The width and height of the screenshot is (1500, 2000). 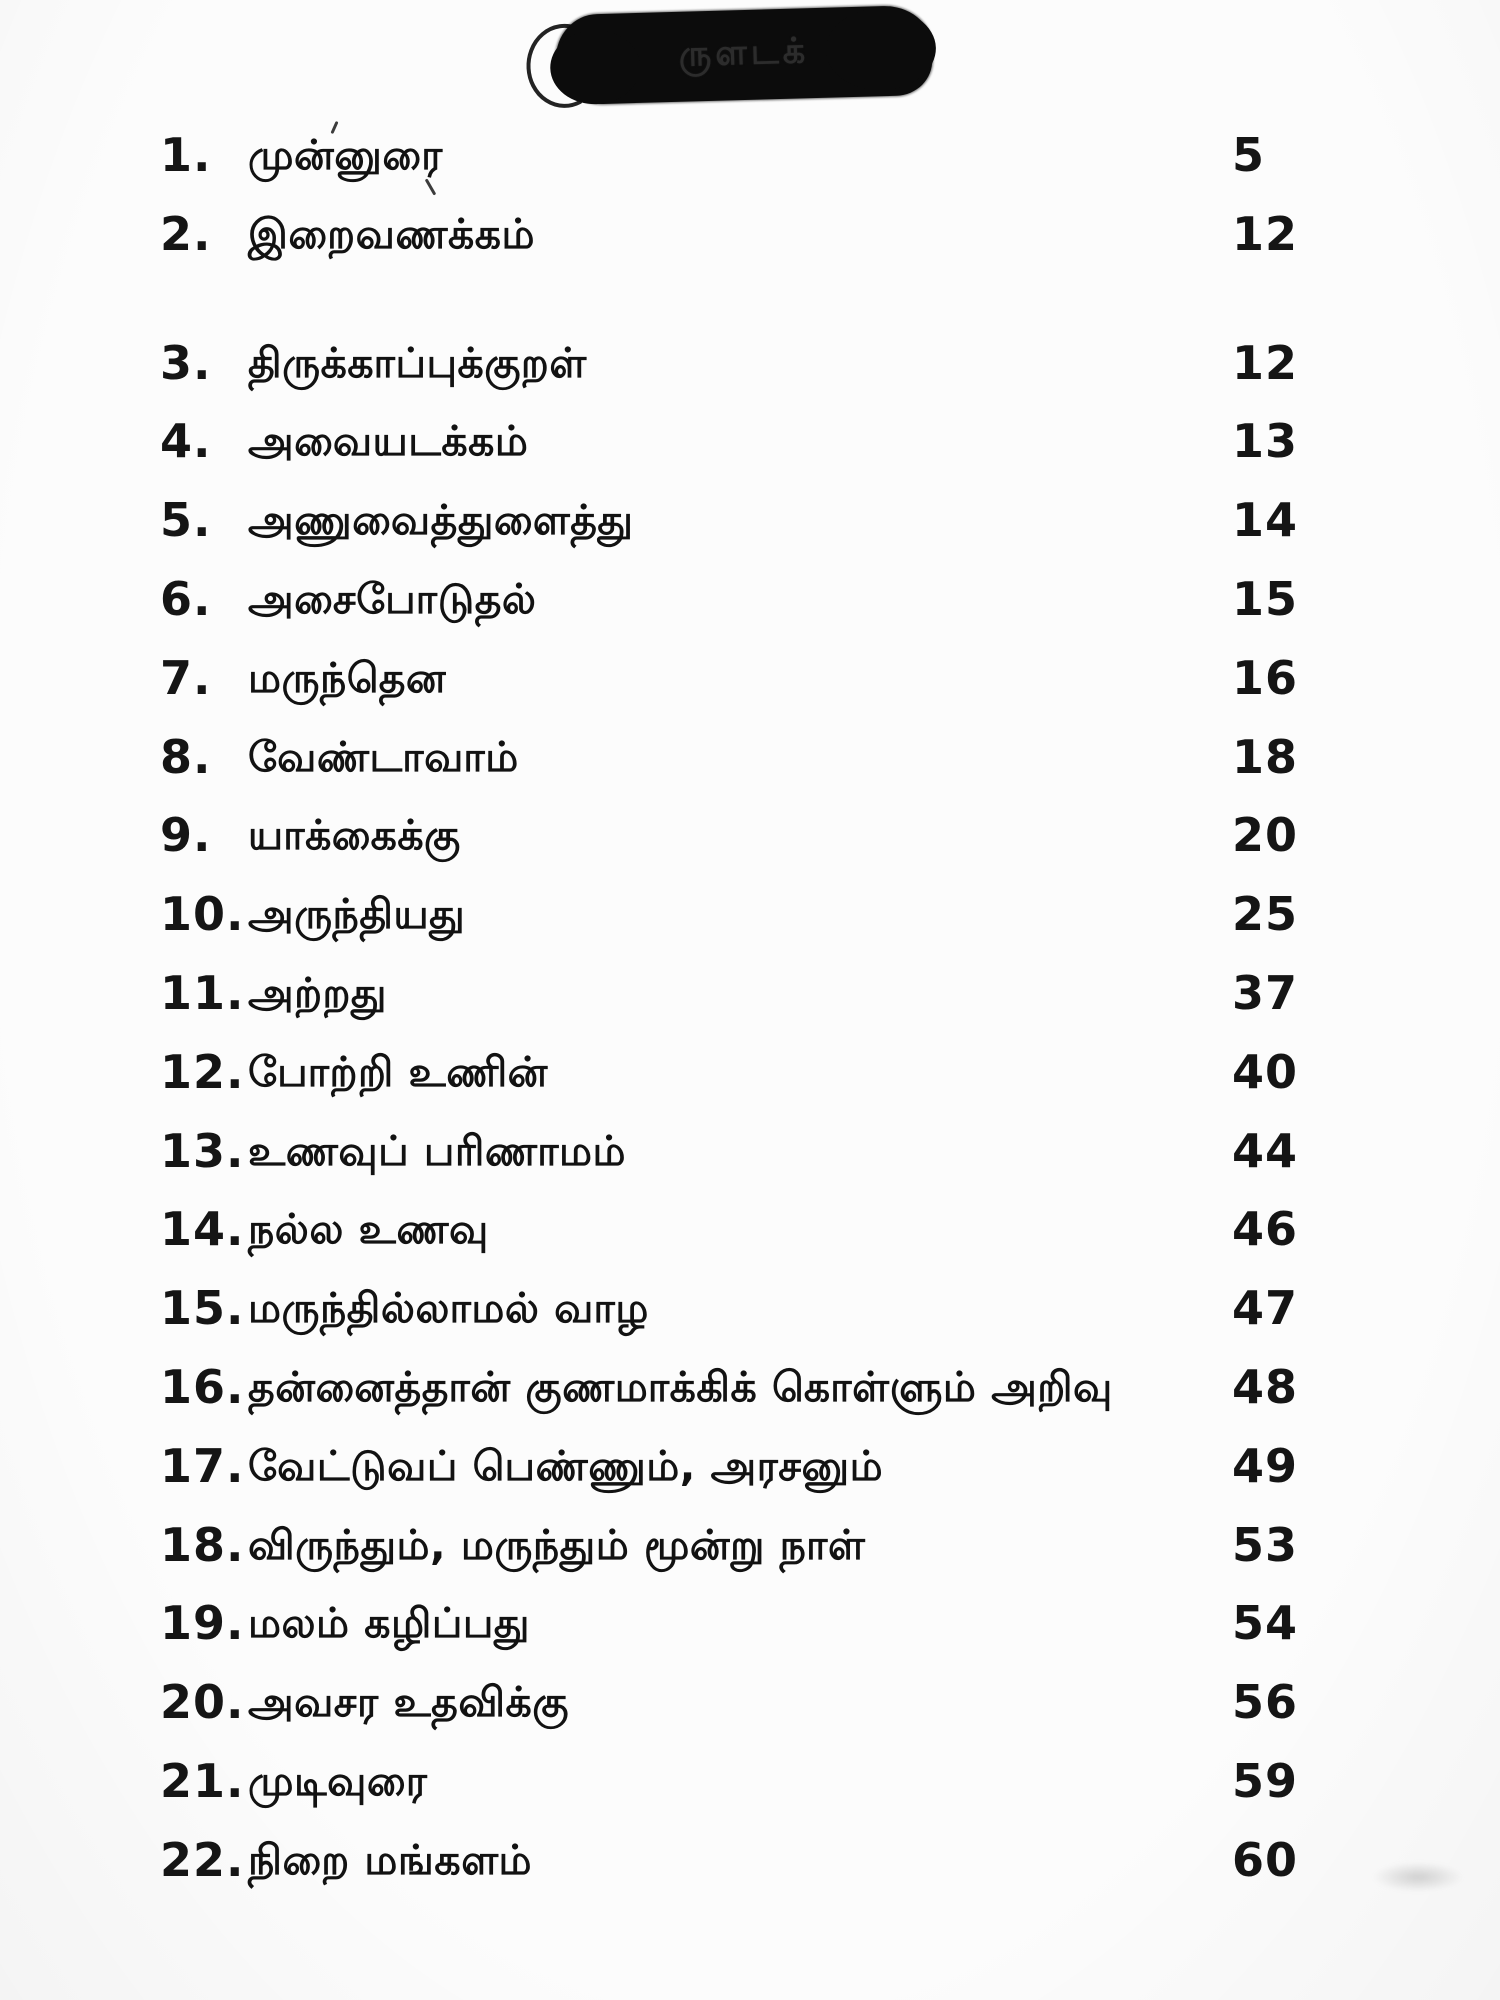 I want to click on toc-entry-title: உணவுப் பரிணாமம், so click(x=437, y=1151).